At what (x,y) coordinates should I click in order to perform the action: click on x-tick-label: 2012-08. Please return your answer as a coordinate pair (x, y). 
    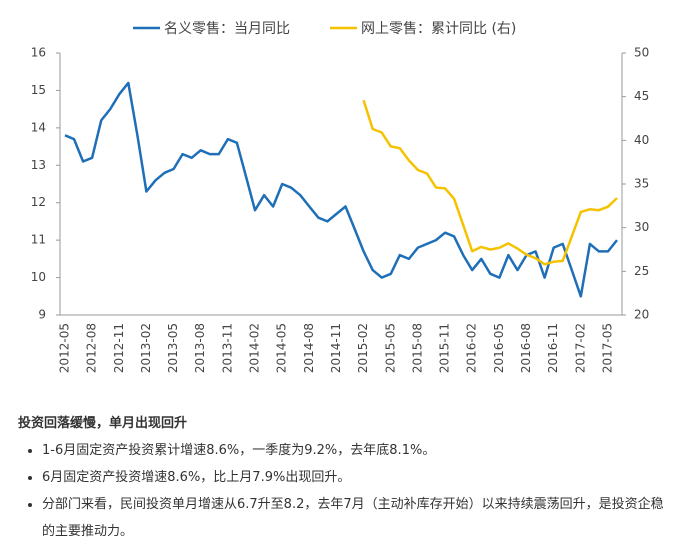
    Looking at the image, I should click on (92, 348).